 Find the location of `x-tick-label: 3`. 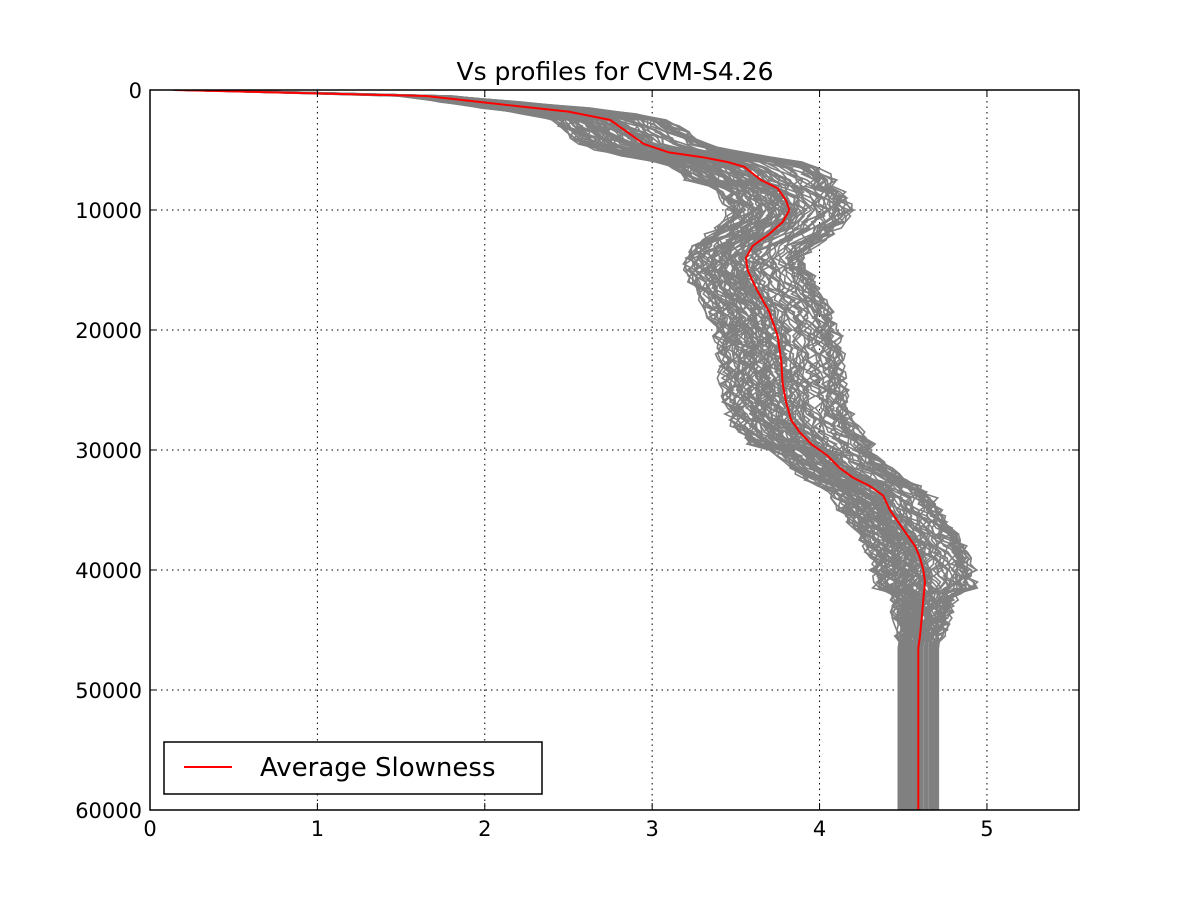

x-tick-label: 3 is located at coordinates (651, 829).